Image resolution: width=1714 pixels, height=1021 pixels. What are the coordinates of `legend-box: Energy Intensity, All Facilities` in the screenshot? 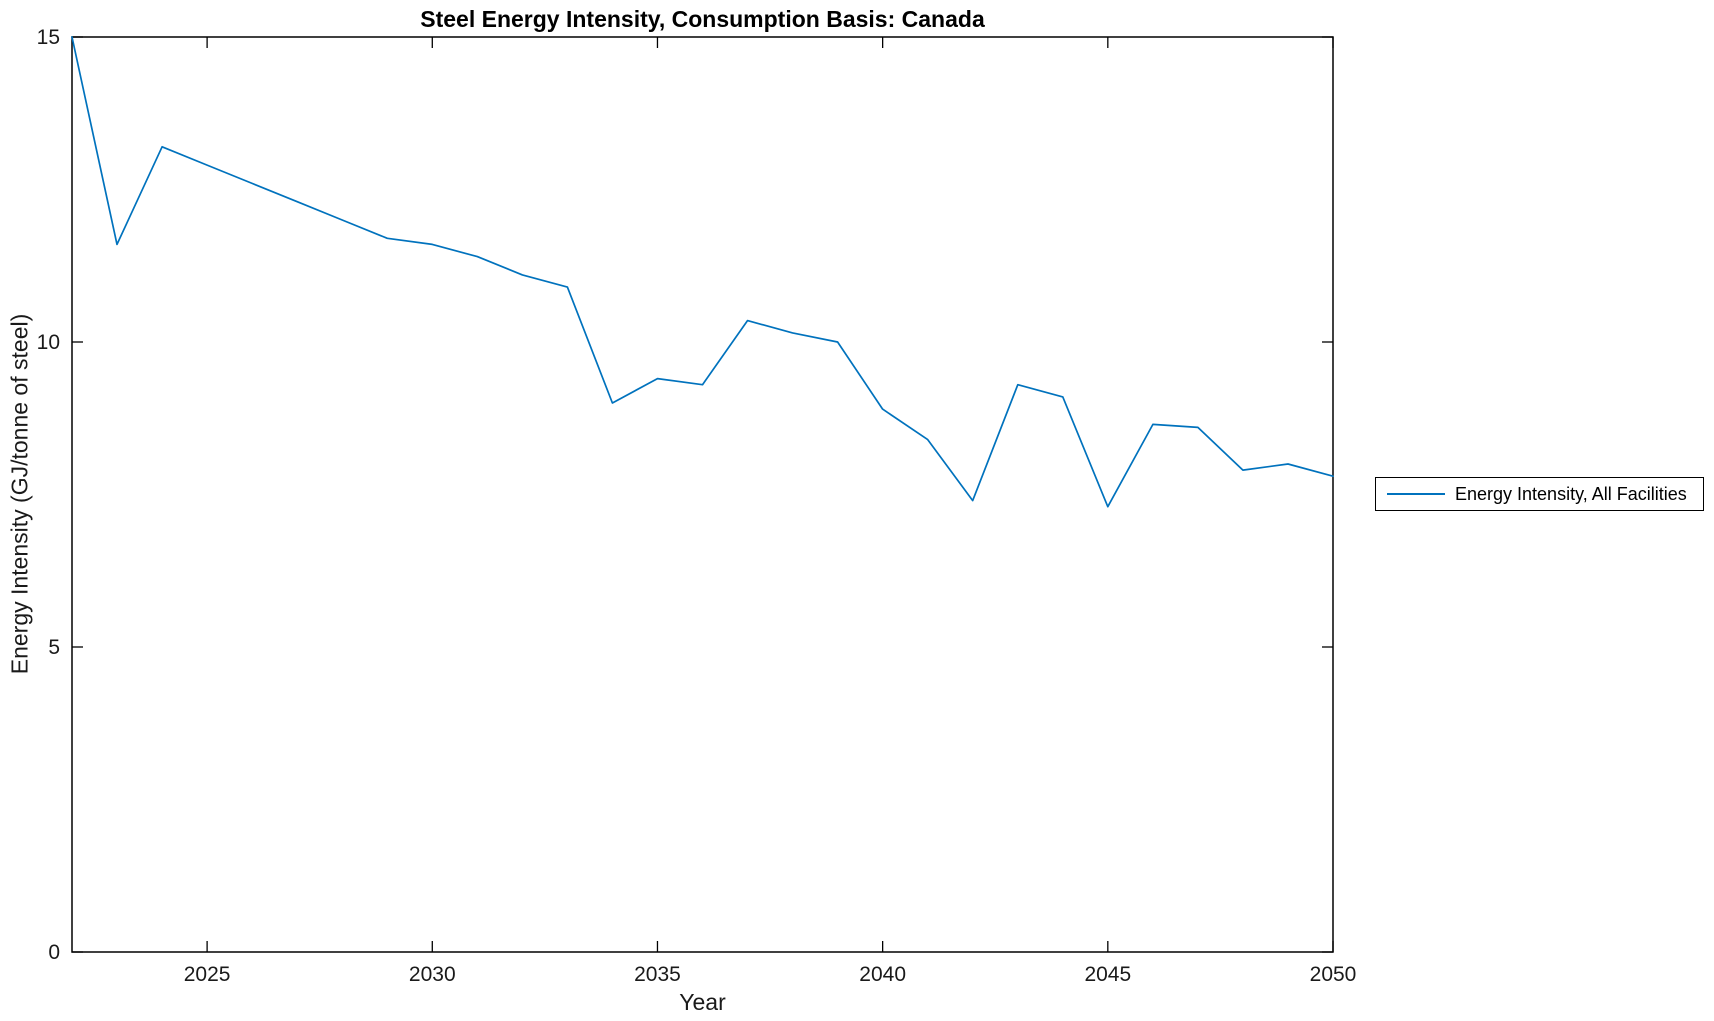 It's located at (1539, 494).